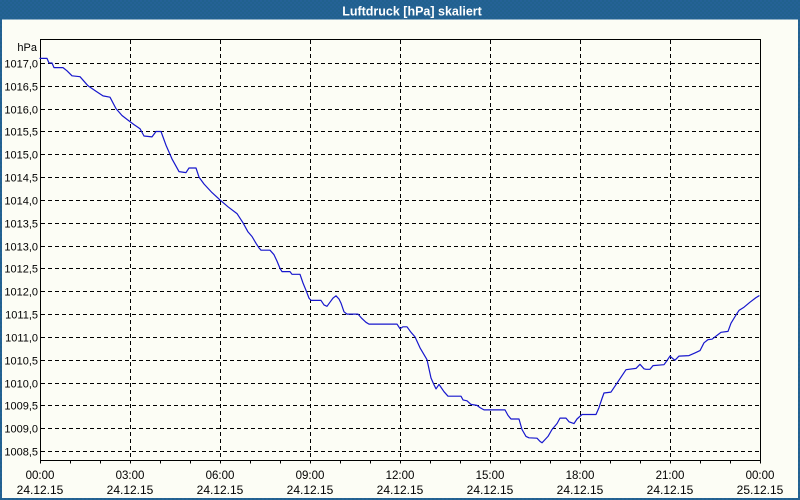 This screenshot has height=500, width=800. What do you see at coordinates (21, 202) in the screenshot?
I see `svg-text: 1014,0` at bounding box center [21, 202].